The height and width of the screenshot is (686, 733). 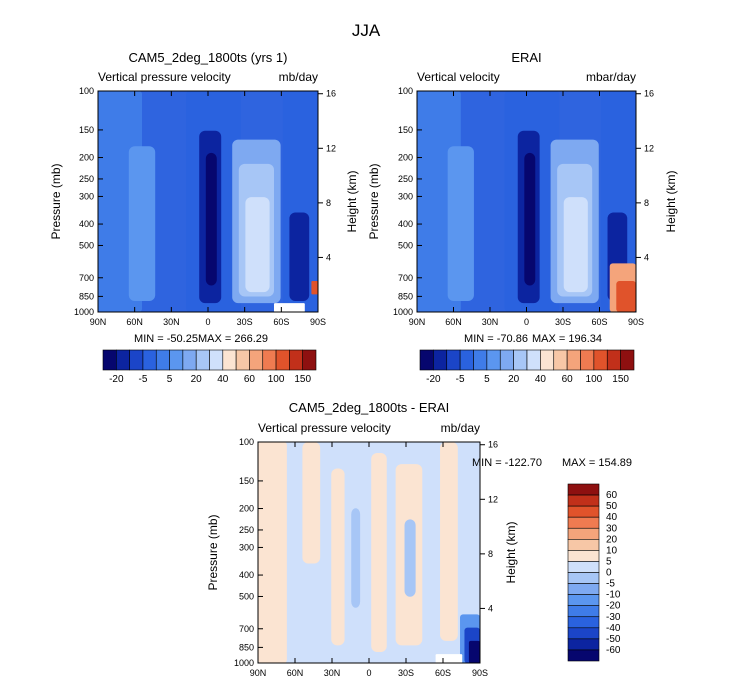 I want to click on diff-height-tick-label: 12, so click(x=493, y=499).